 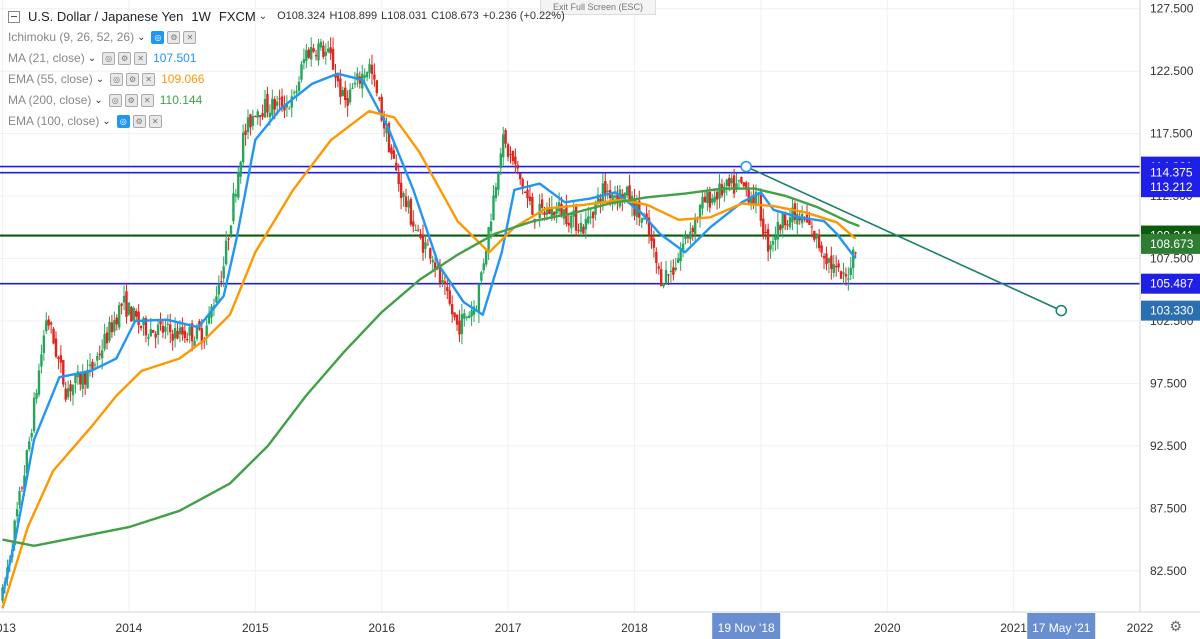 I want to click on time-label: 17 May '21, so click(x=1061, y=628).